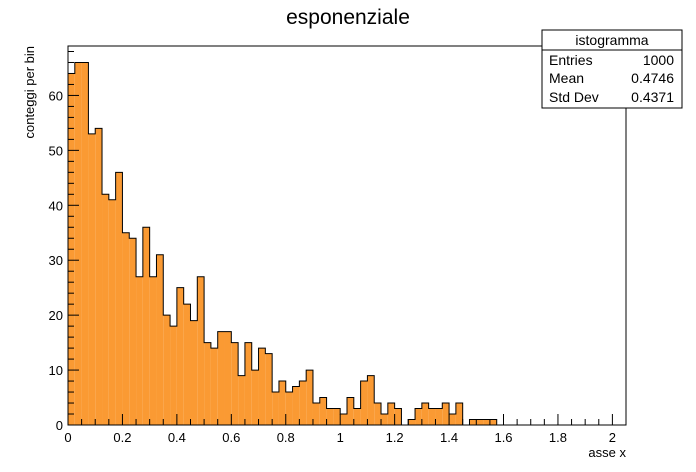 This screenshot has height=472, width=696. What do you see at coordinates (395, 437) in the screenshot?
I see `x-tick-label: 1.2` at bounding box center [395, 437].